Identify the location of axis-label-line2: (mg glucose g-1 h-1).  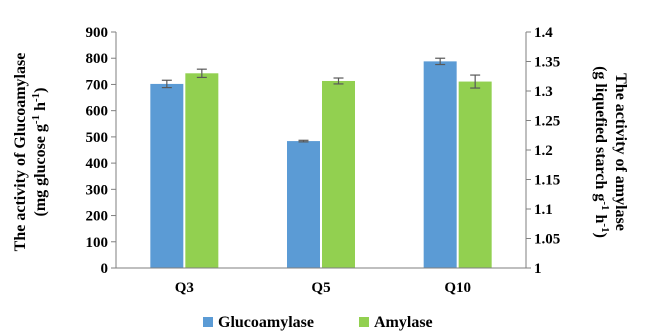
(39, 151).